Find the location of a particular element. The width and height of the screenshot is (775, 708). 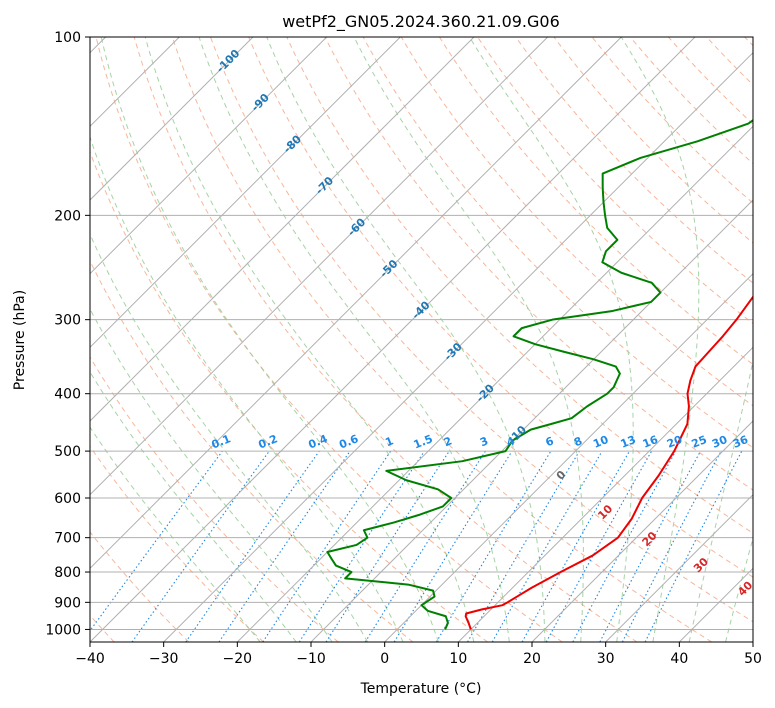

moist-adiabat-label-4: 40 is located at coordinates (745, 589).